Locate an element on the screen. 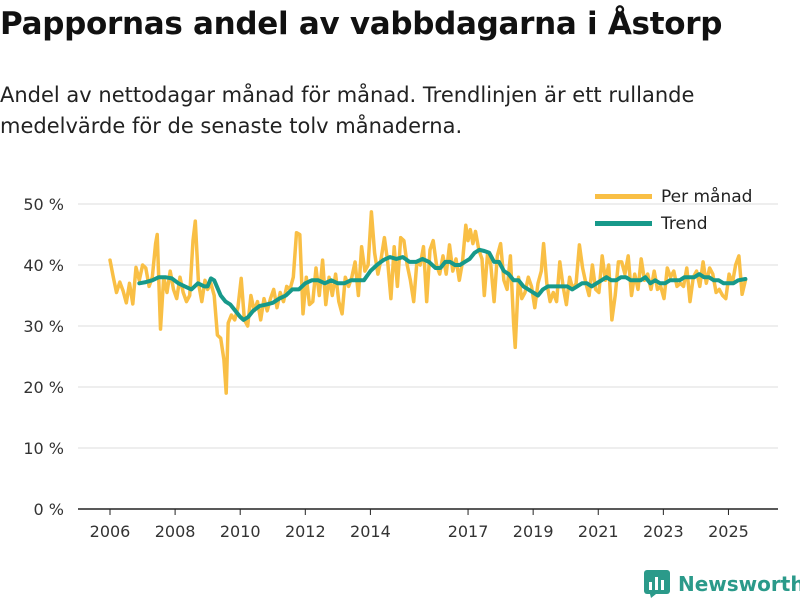 The image size is (800, 600). x-tick-label: 2006 is located at coordinates (110, 531).